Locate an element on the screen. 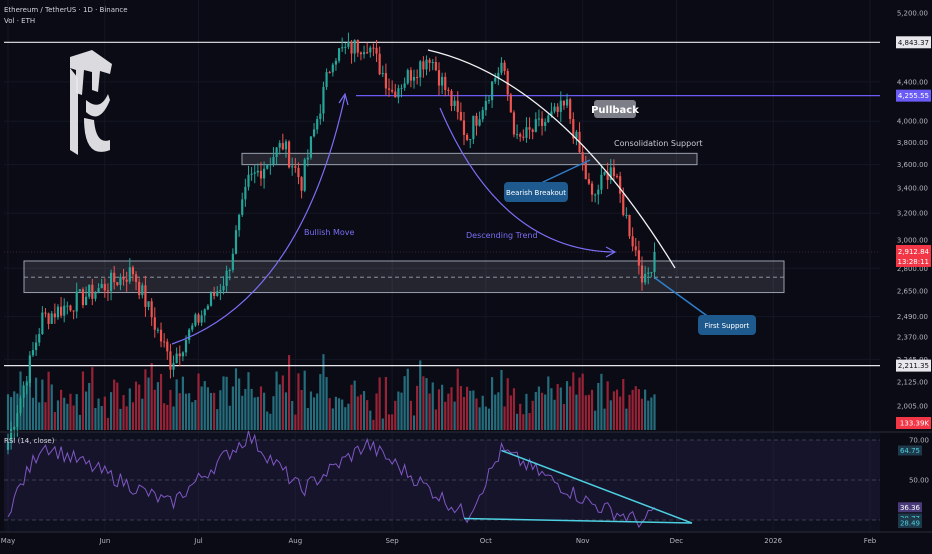  volume-tag is located at coordinates (913, 423).